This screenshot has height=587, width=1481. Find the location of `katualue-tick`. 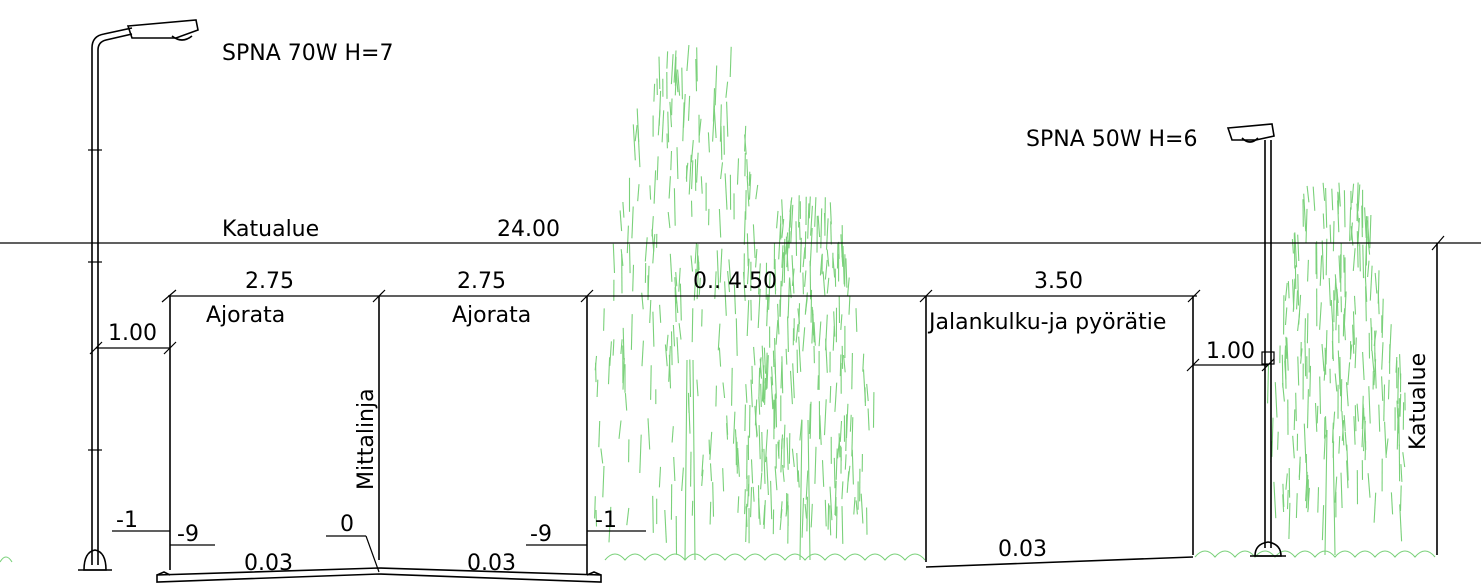

katualue-tick is located at coordinates (1438, 243).